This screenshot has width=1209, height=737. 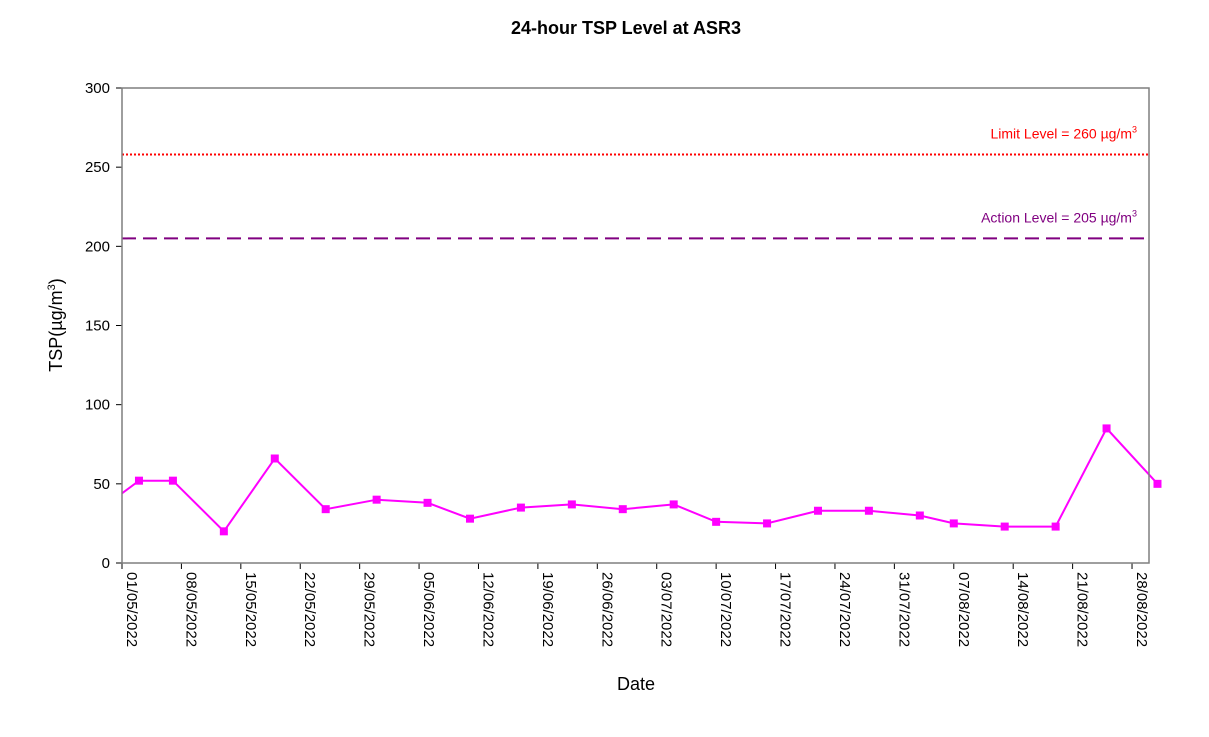 I want to click on x-tick-label: 12/06/2022, so click(x=487, y=609).